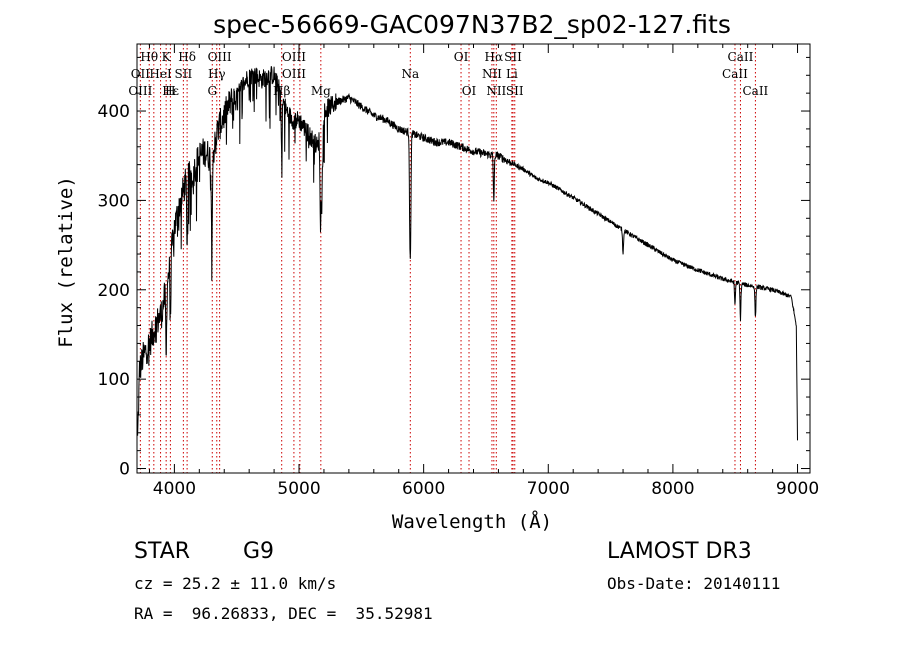 The image size is (900, 649). What do you see at coordinates (149, 57) in the screenshot?
I see `spectral-line-label: Hθ` at bounding box center [149, 57].